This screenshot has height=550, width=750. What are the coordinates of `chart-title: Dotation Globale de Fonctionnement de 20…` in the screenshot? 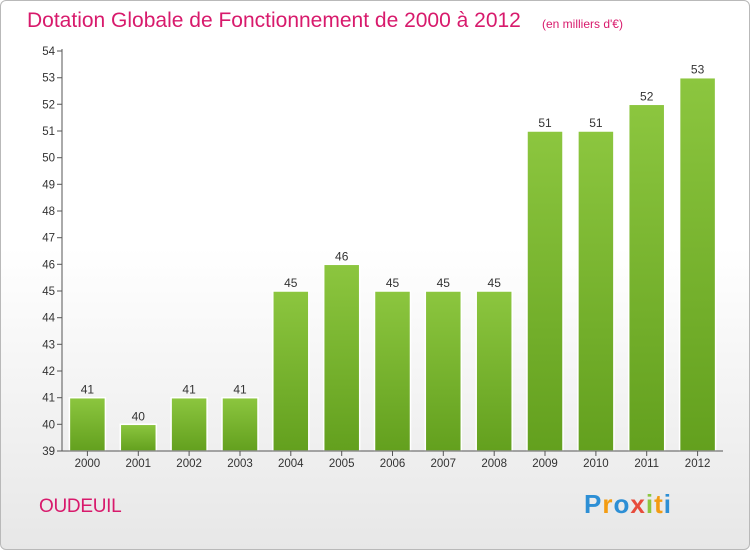 It's located at (274, 20).